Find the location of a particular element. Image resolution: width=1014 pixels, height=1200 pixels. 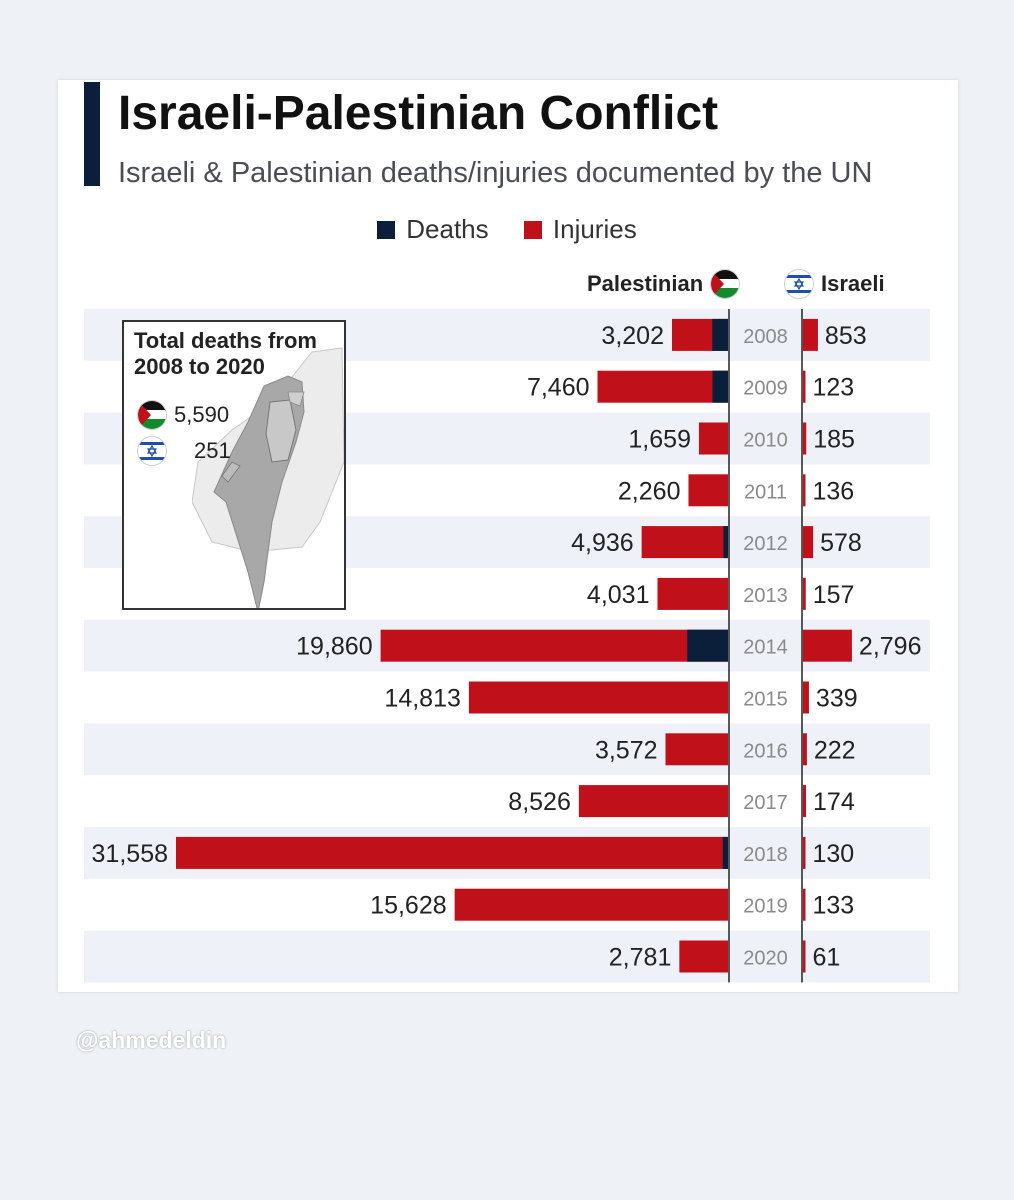

year-label: 2012 is located at coordinates (765, 544).